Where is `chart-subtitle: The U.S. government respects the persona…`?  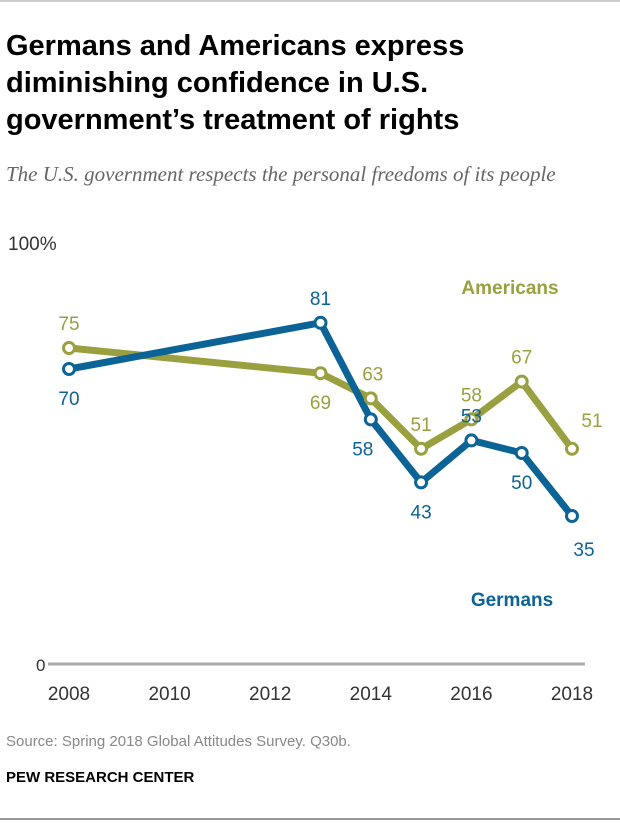 chart-subtitle: The U.S. government respects the persona… is located at coordinates (281, 174).